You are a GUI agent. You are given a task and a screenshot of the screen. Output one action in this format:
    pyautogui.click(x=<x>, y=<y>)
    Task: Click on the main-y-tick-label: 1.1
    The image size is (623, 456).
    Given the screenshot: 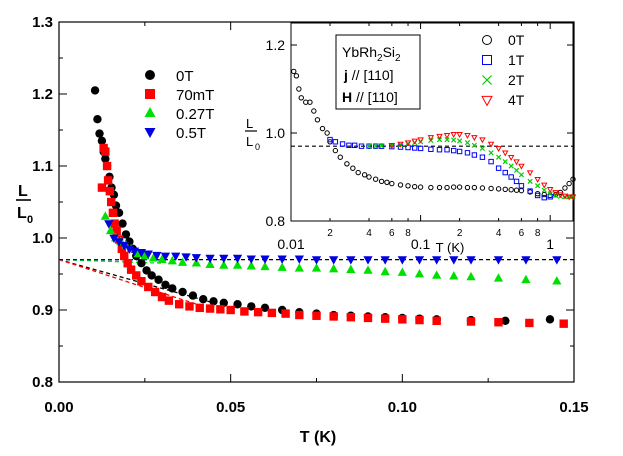 What is the action you would take?
    pyautogui.click(x=42, y=166)
    